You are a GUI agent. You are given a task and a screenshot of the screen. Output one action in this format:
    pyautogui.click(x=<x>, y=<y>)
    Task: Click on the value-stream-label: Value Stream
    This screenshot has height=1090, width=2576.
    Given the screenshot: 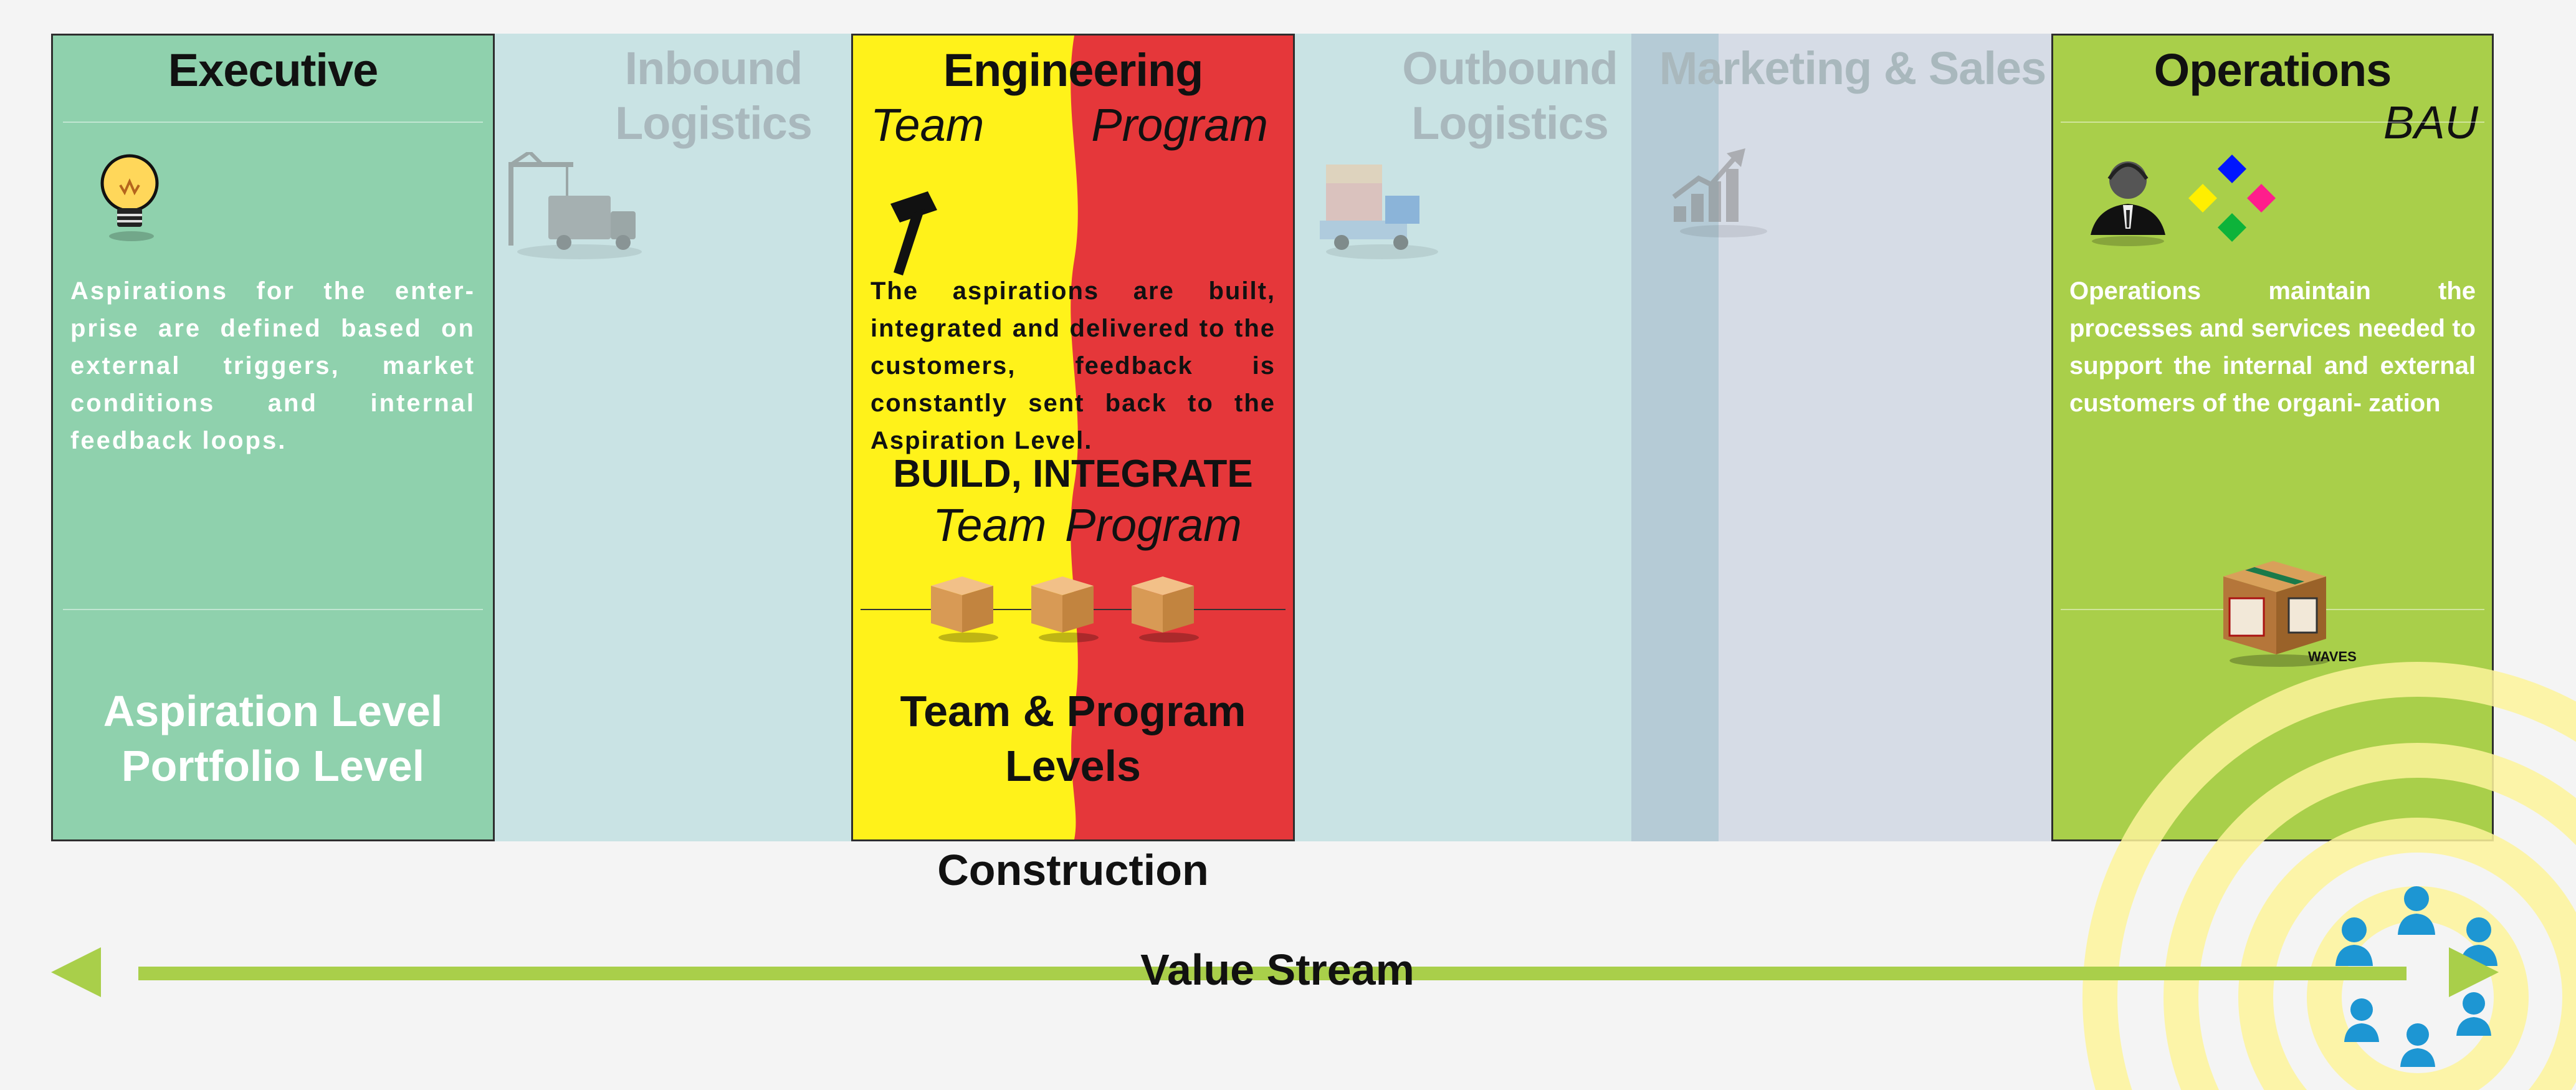 What is the action you would take?
    pyautogui.click(x=1277, y=969)
    